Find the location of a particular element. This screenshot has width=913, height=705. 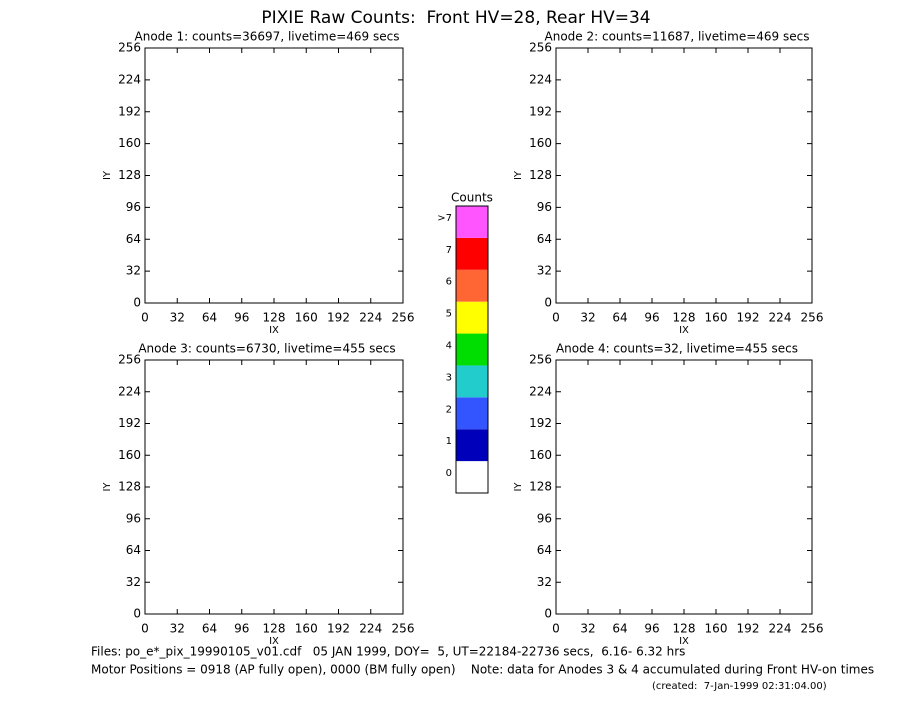

colorbar-frame is located at coordinates (472, 349).